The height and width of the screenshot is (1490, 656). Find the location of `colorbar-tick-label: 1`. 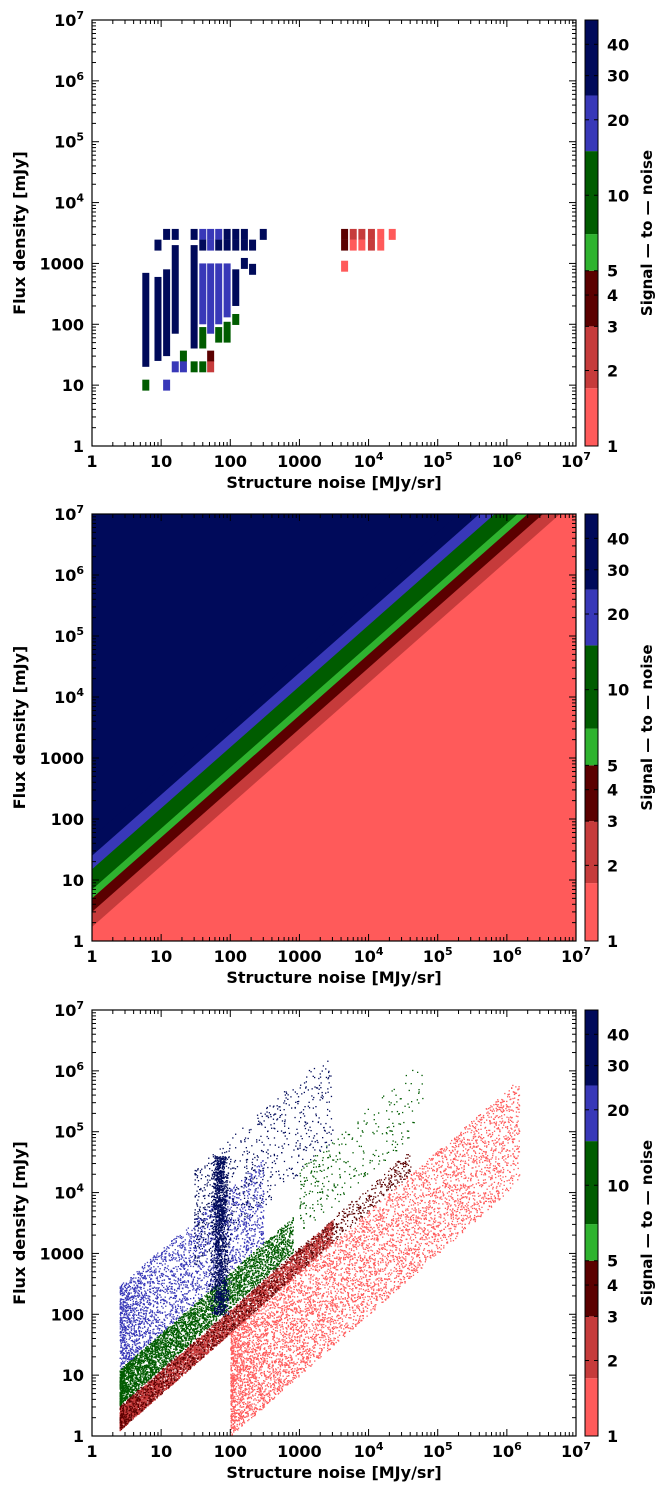

colorbar-tick-label: 1 is located at coordinates (612, 941).